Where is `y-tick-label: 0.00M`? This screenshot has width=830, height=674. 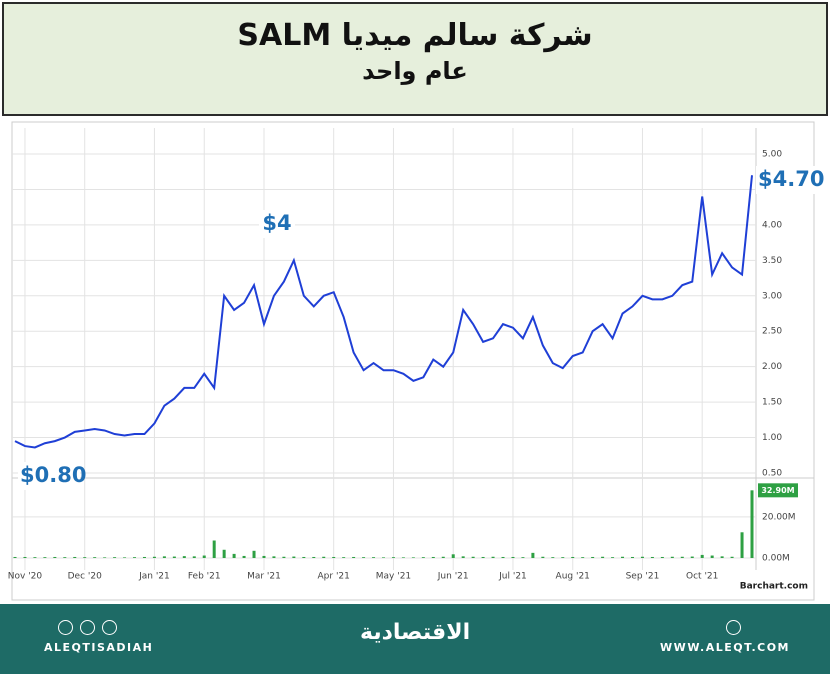
y-tick-label: 0.00M is located at coordinates (776, 559).